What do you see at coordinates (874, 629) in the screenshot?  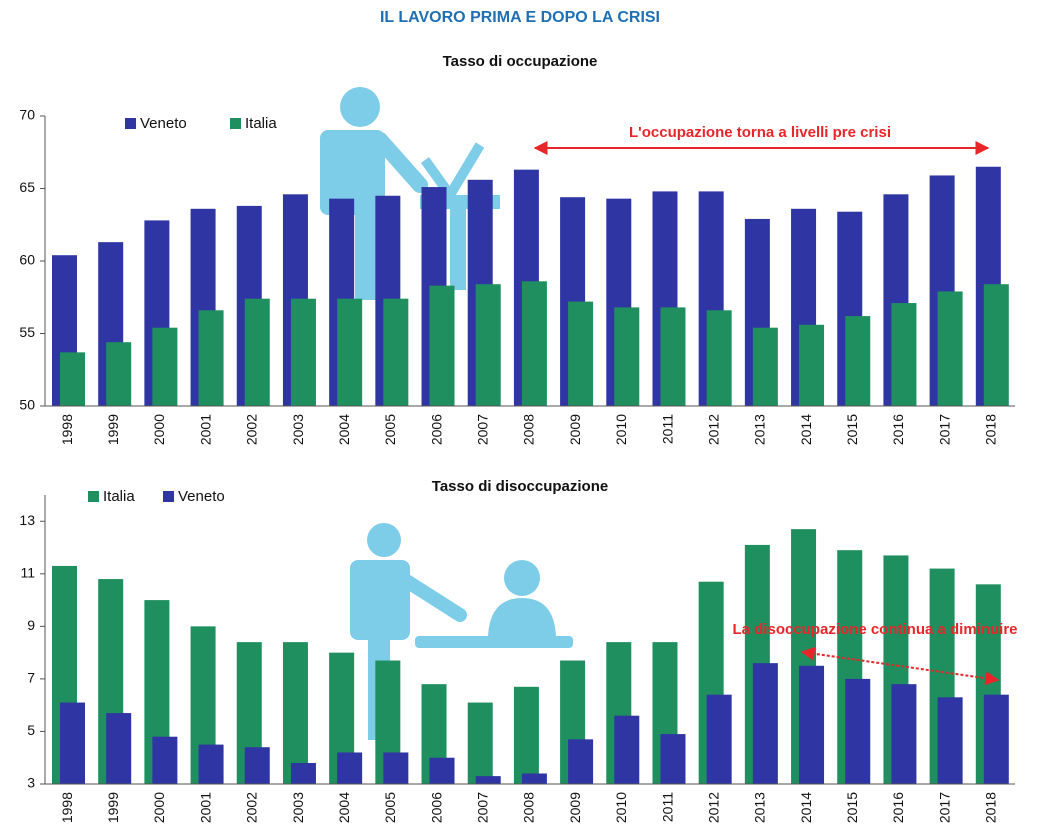 I see `annotation: La disoccupazione continua a diminuire` at bounding box center [874, 629].